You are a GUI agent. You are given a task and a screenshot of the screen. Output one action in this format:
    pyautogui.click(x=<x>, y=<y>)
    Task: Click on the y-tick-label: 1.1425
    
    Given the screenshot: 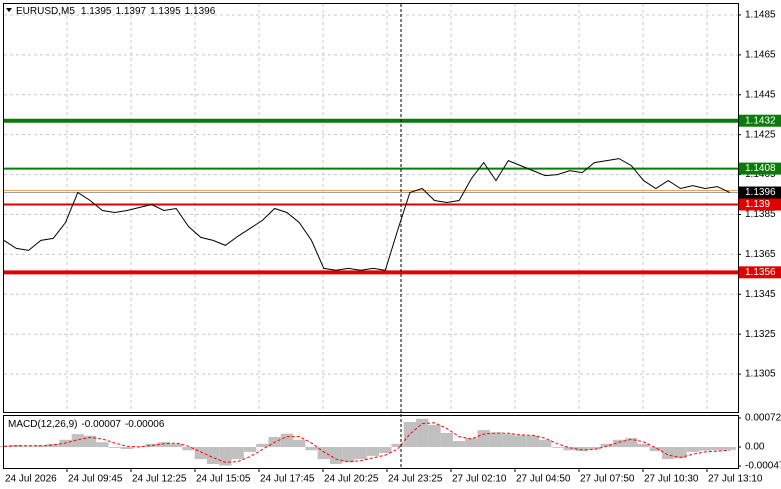 What is the action you would take?
    pyautogui.click(x=760, y=134)
    